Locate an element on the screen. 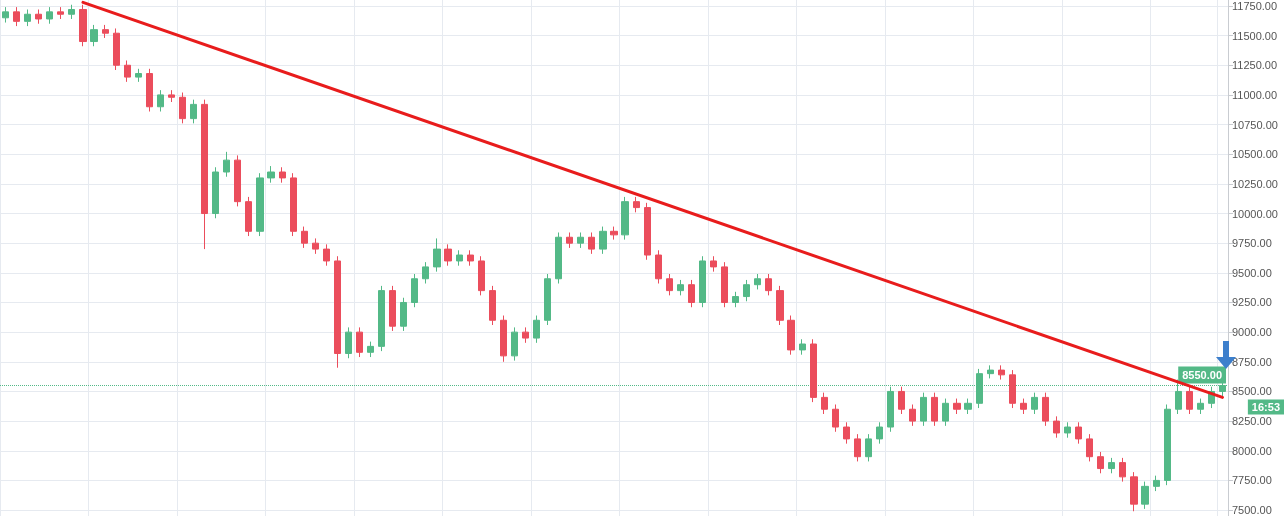  y-tick-label: 11750.00 is located at coordinates (1255, 6).